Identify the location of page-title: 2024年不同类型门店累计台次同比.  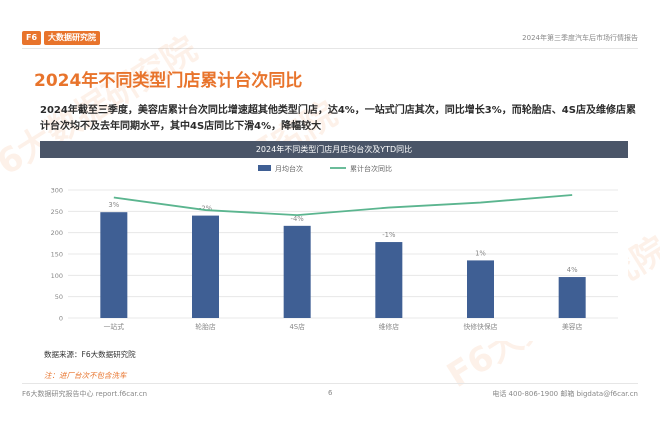
(168, 81).